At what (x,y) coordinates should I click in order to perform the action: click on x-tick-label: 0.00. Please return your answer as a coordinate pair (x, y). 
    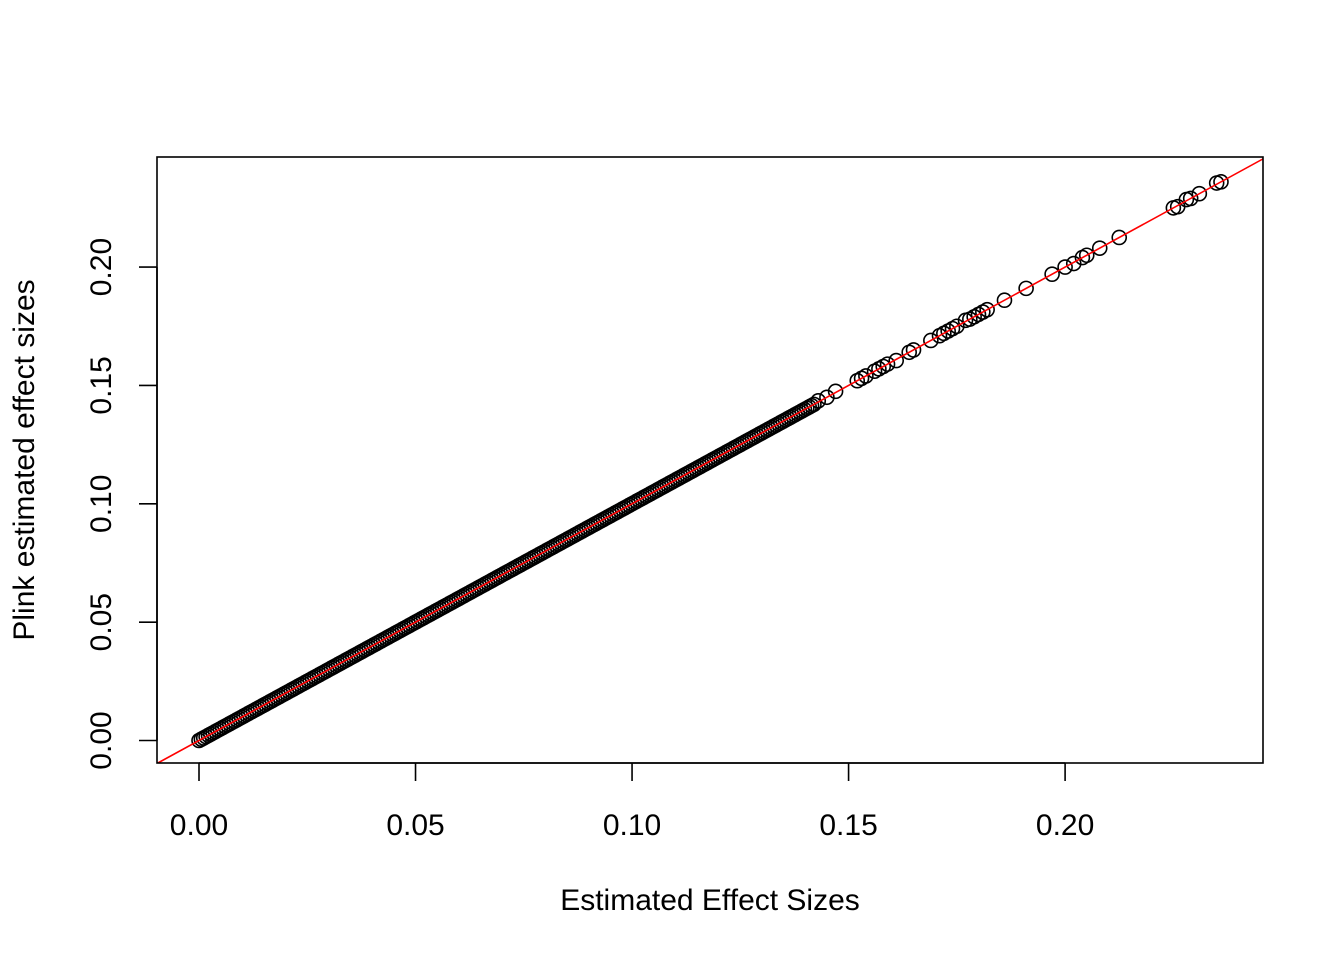
    Looking at the image, I should click on (199, 825).